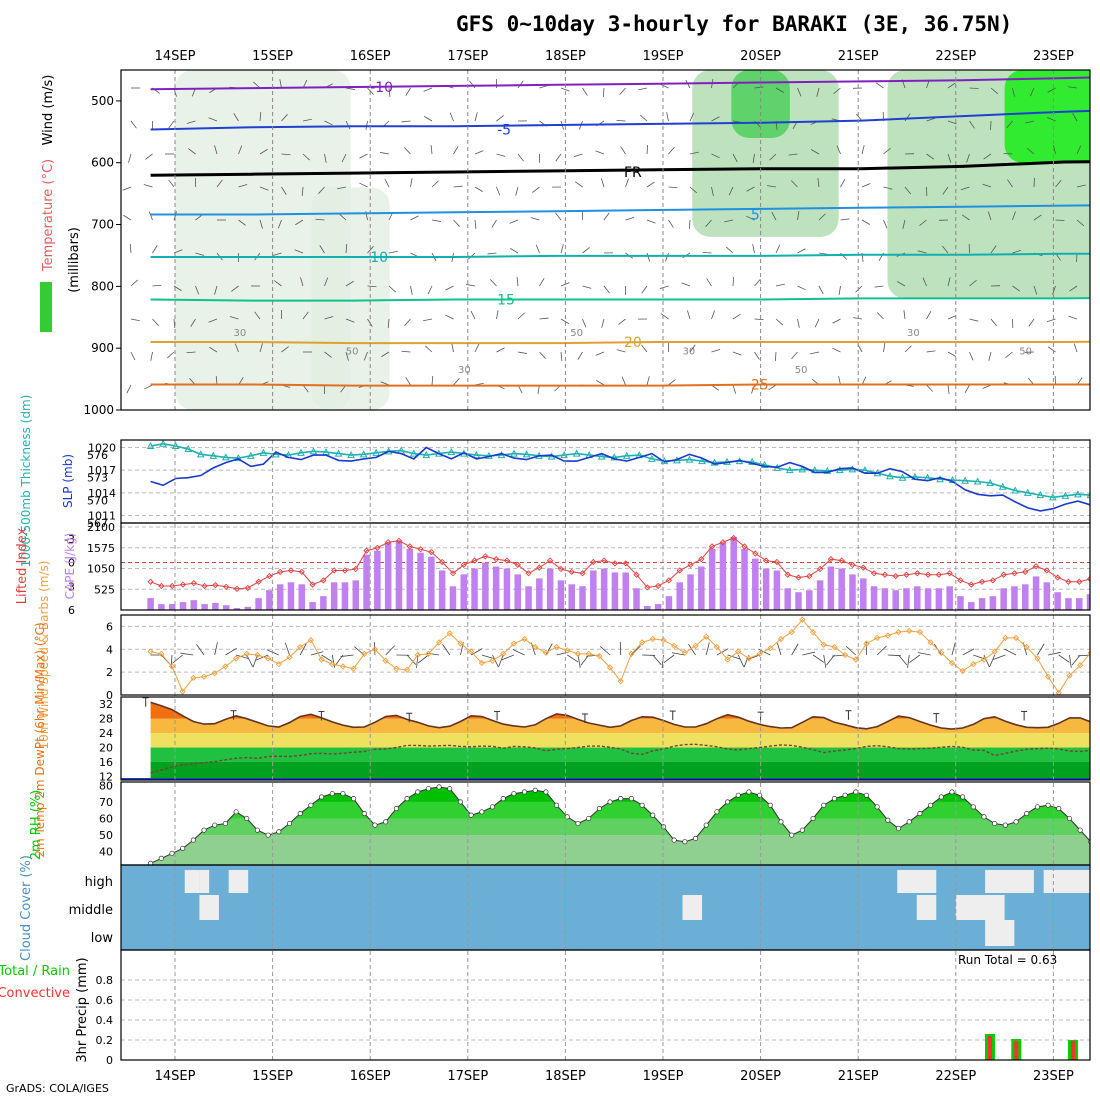 This screenshot has width=1100, height=1100. Describe the element at coordinates (74, 260) in the screenshot. I see `upper-label-mb: (millibars)` at that location.